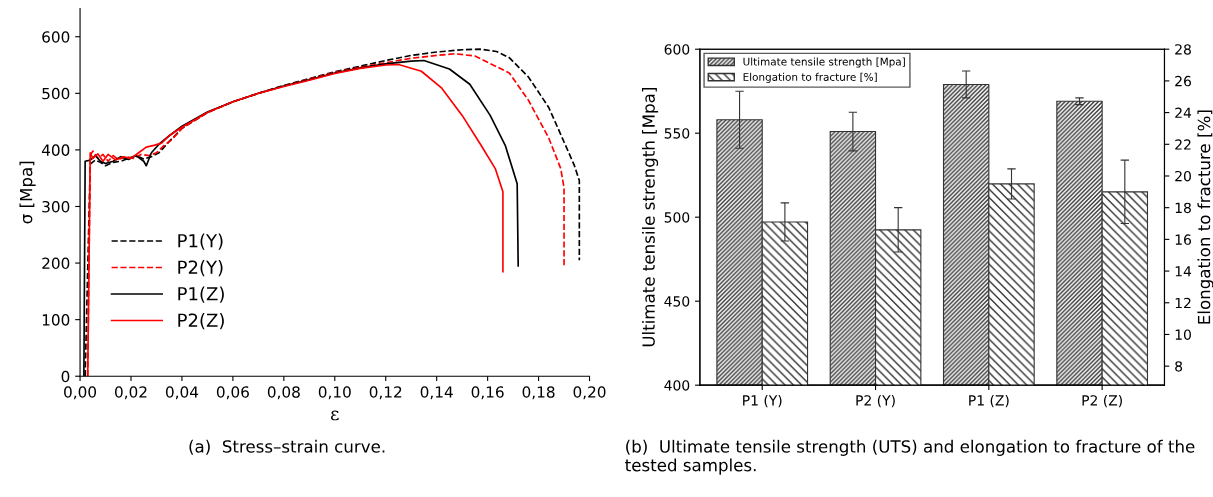 The width and height of the screenshot is (1213, 497). I want to click on y2-tick-label: 24, so click(1183, 112).